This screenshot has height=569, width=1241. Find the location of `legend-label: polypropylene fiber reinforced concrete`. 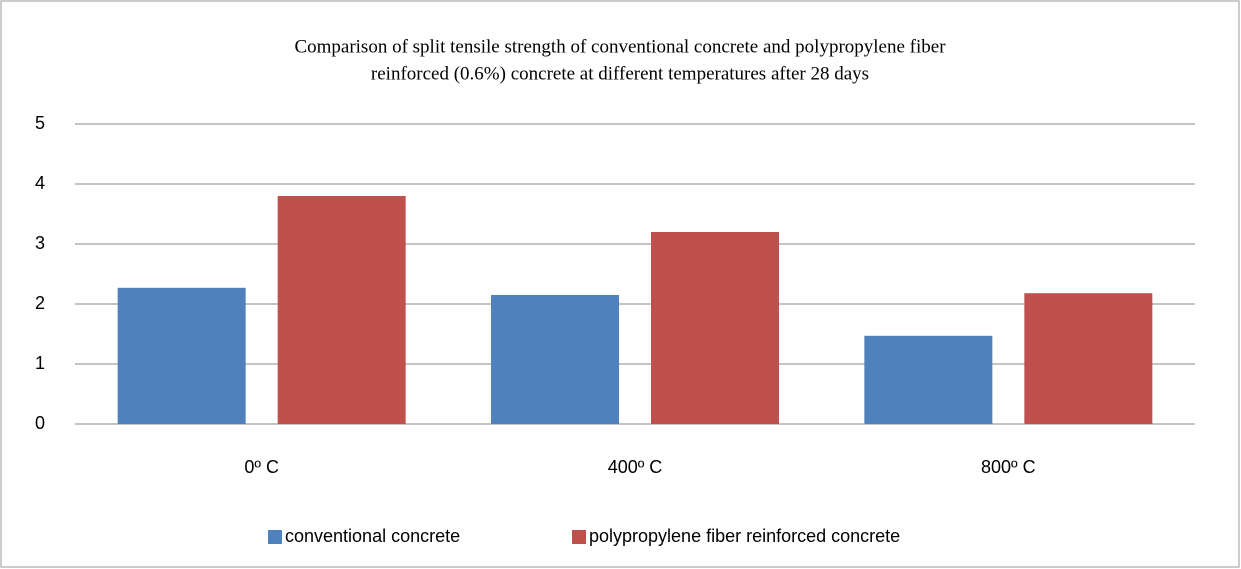

legend-label: polypropylene fiber reinforced concrete is located at coordinates (744, 536).